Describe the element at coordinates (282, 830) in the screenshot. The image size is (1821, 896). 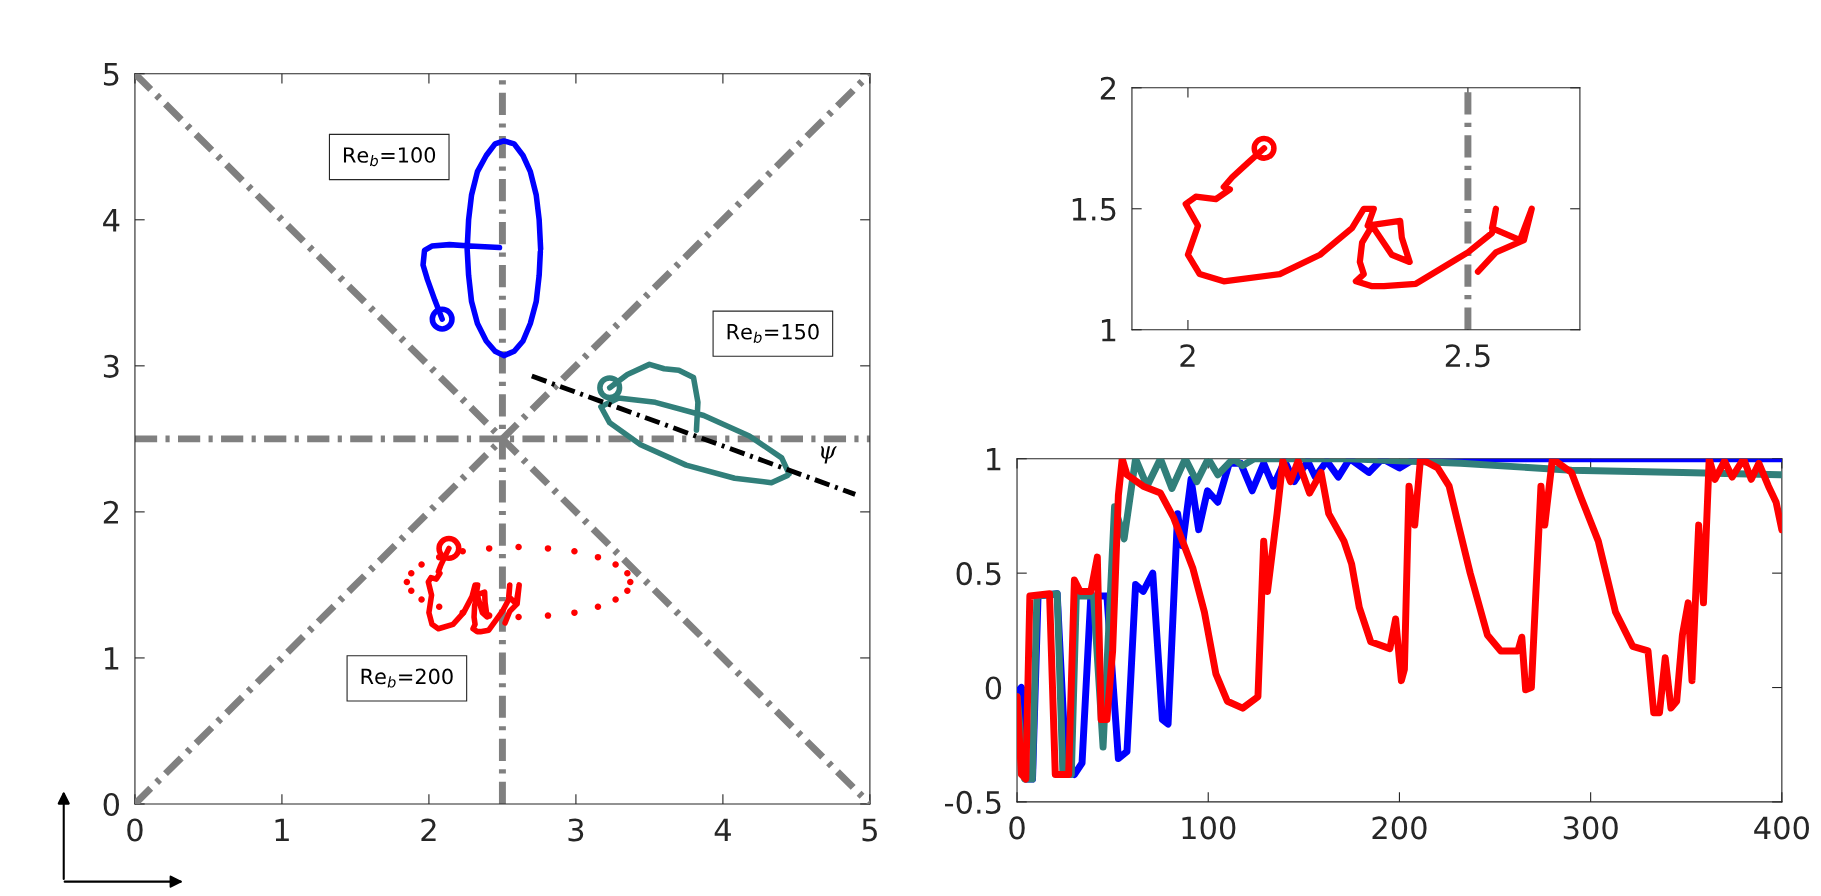
I see `x-tick-label: 1` at that location.